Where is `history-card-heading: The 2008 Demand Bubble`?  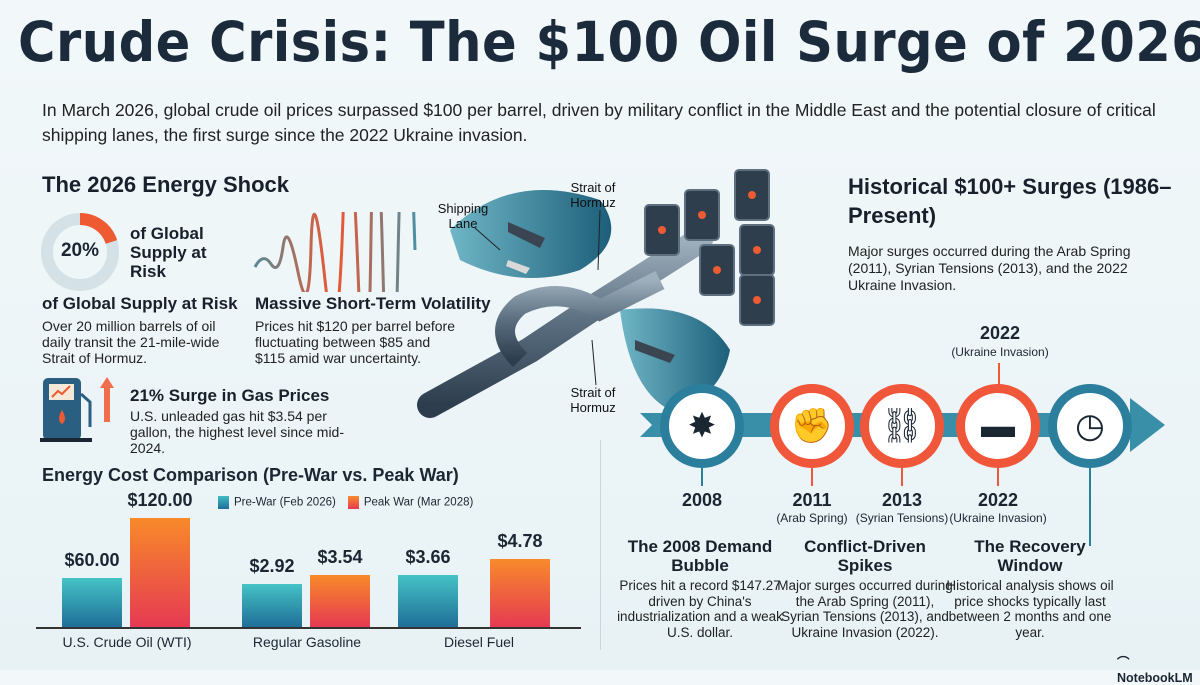
history-card-heading: The 2008 Demand Bubble is located at coordinates (700, 556).